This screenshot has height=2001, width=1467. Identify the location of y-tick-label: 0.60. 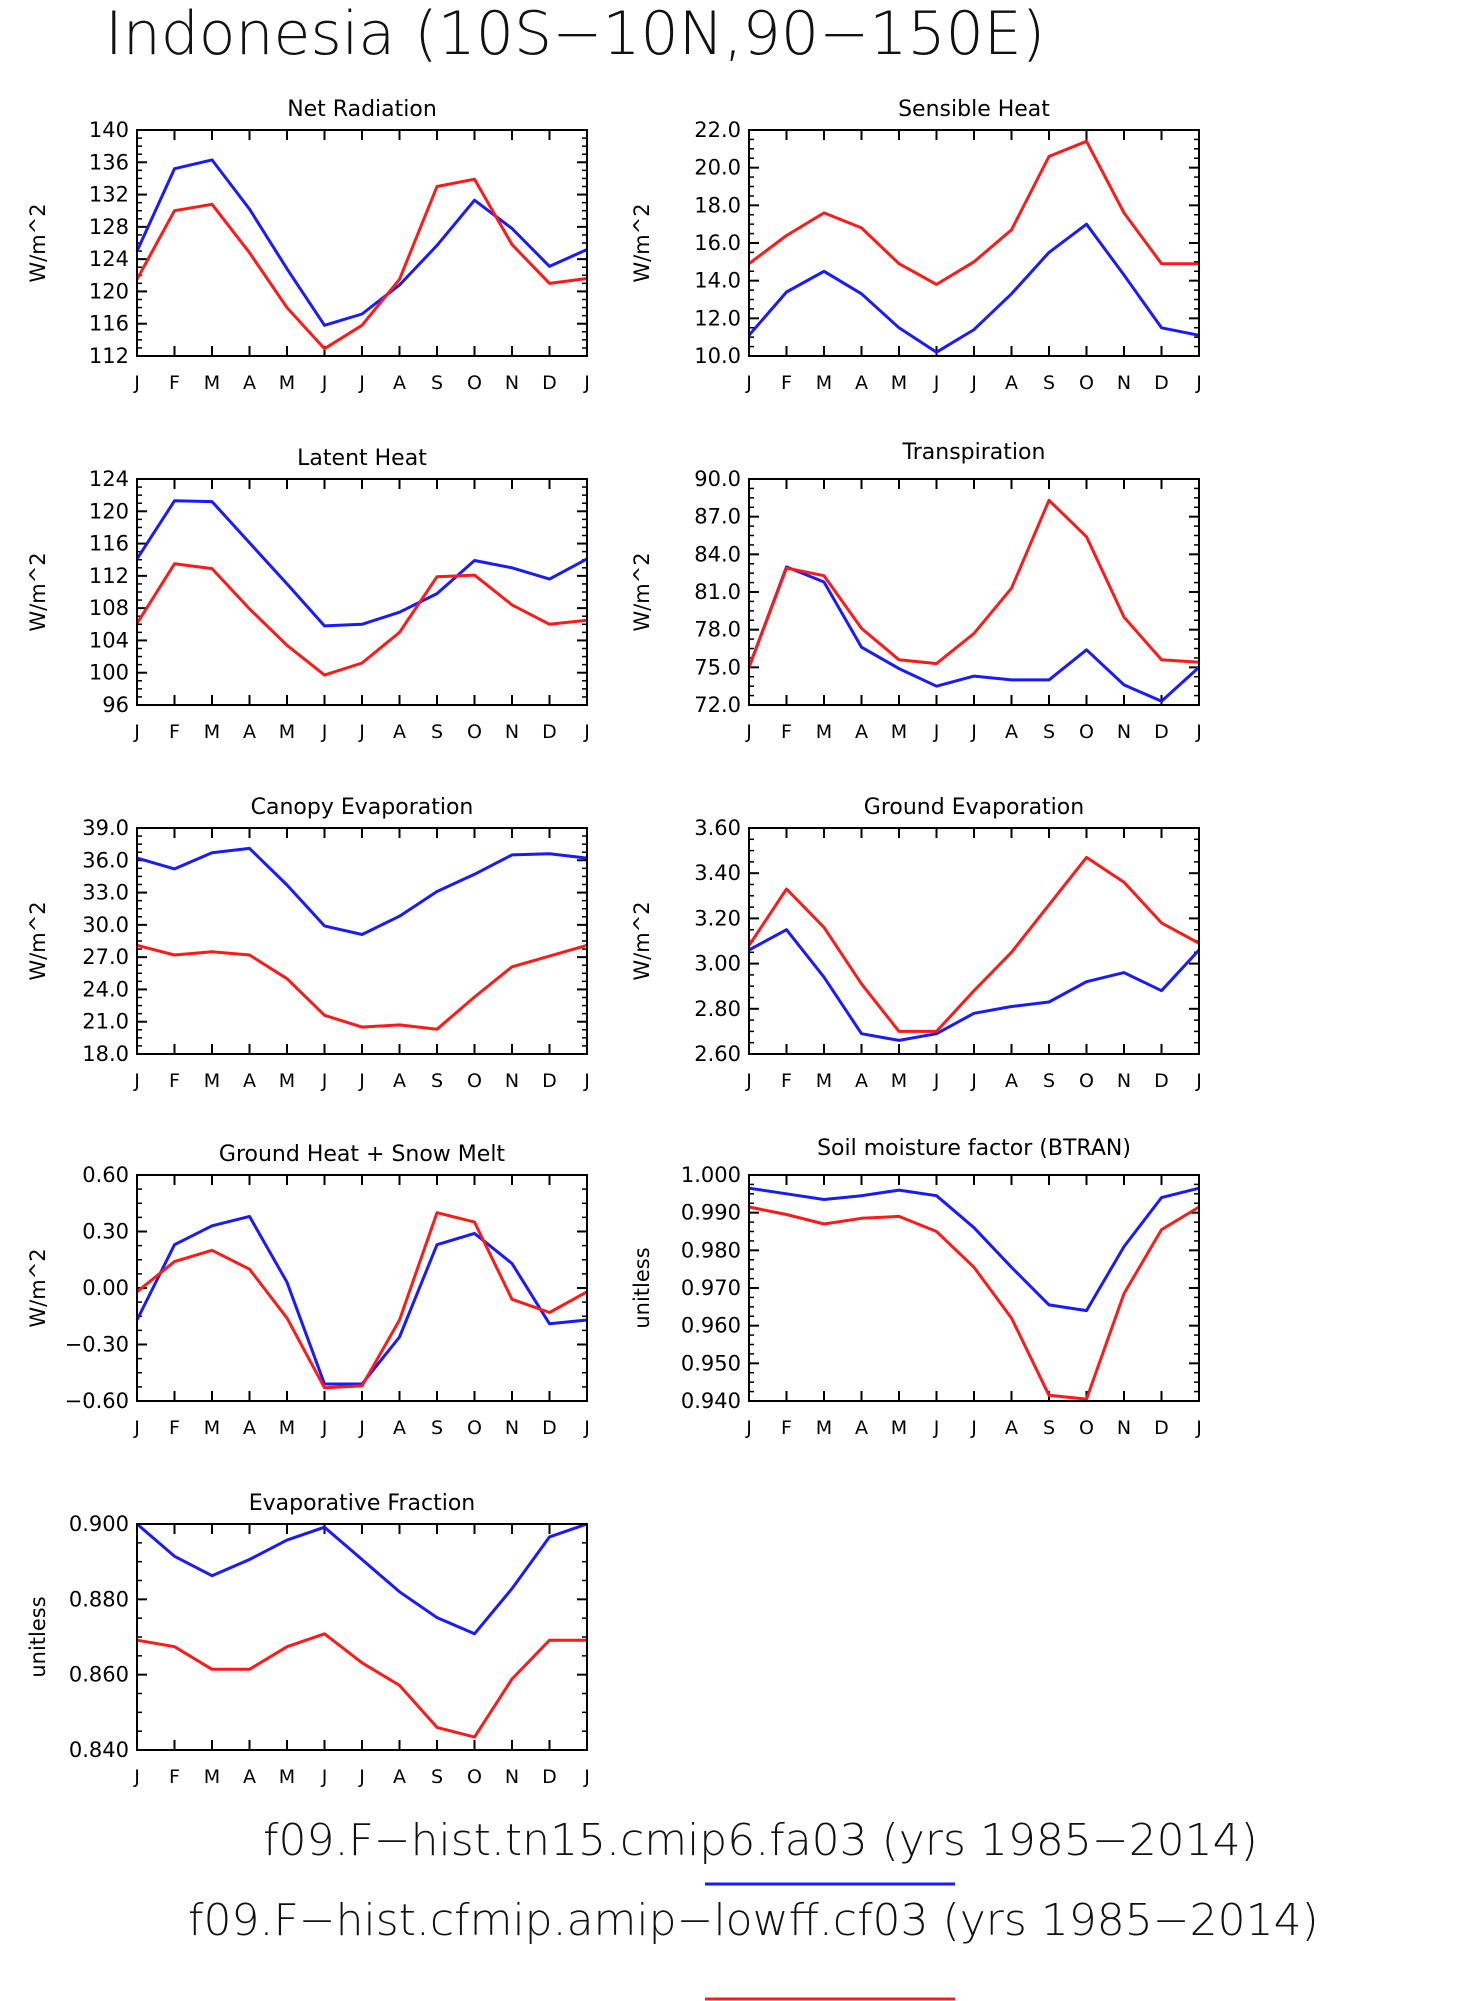
(105, 1175).